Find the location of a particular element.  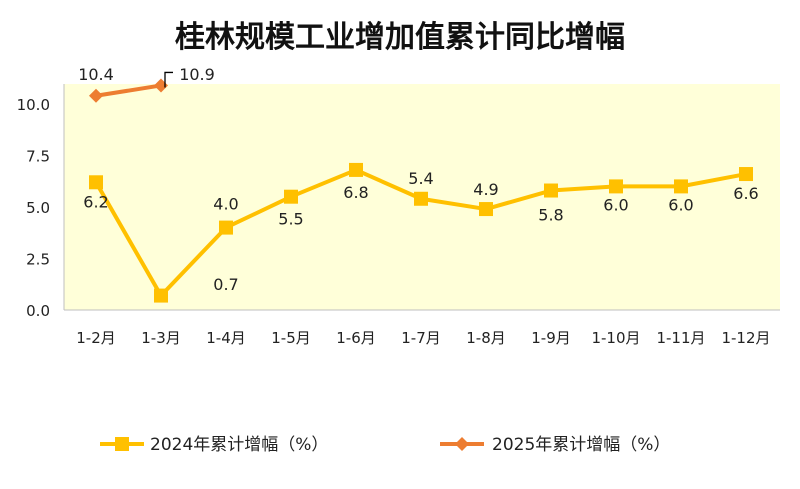

data-label: 6.6 is located at coordinates (745, 193).